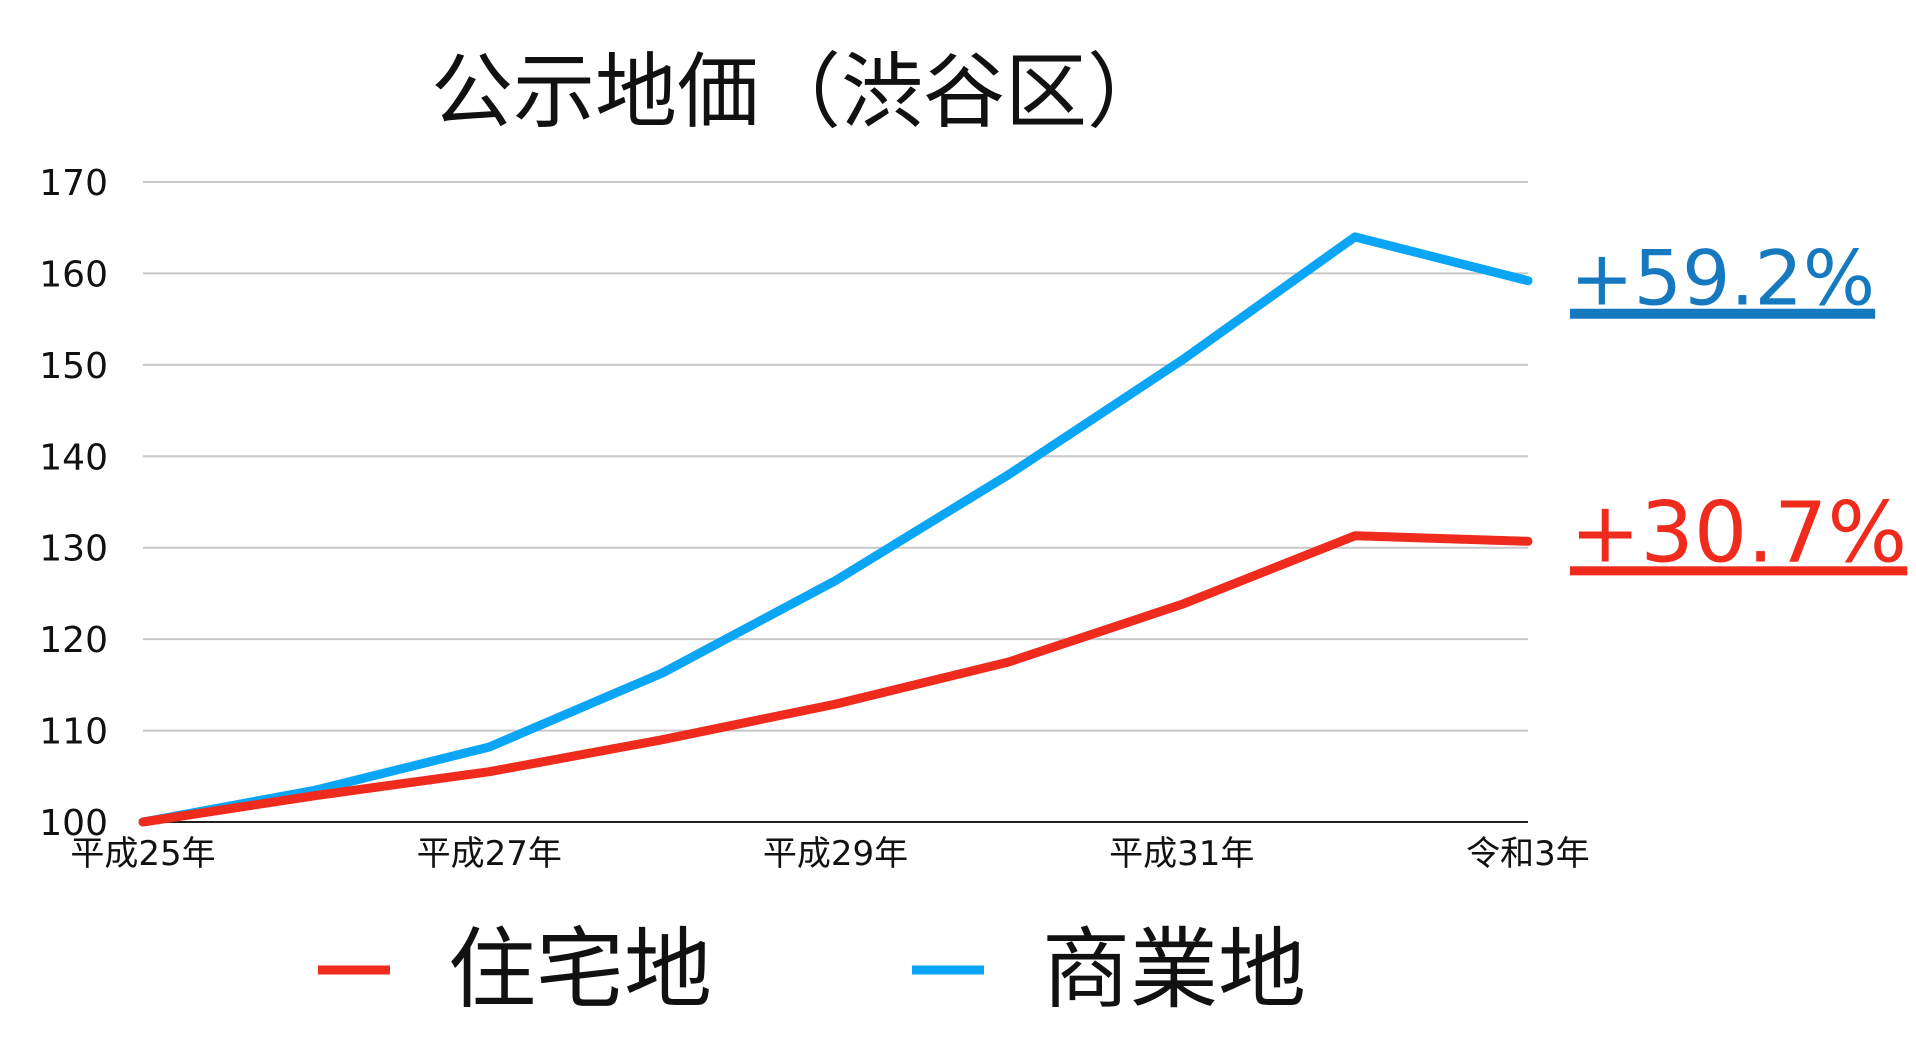 The image size is (1916, 1060). Describe the element at coordinates (1528, 854) in the screenshot. I see `x-tick-label: 令和3年` at that location.